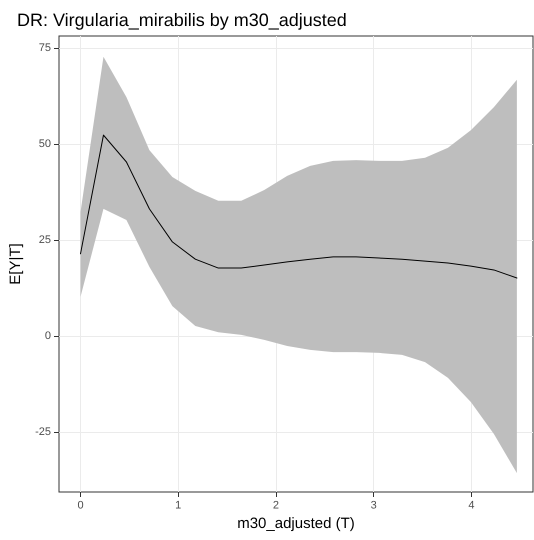  Describe the element at coordinates (43, 432) in the screenshot. I see `y-tick-label: -25` at that location.